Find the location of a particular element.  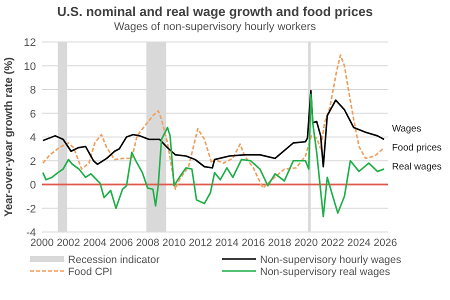

x-tick-label: 2024 is located at coordinates (359, 243).